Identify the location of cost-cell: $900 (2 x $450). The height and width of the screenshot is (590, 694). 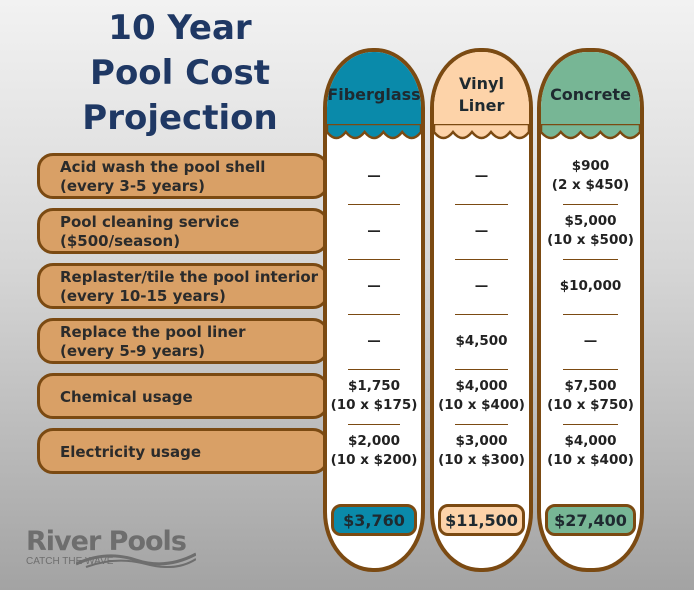
(590, 175).